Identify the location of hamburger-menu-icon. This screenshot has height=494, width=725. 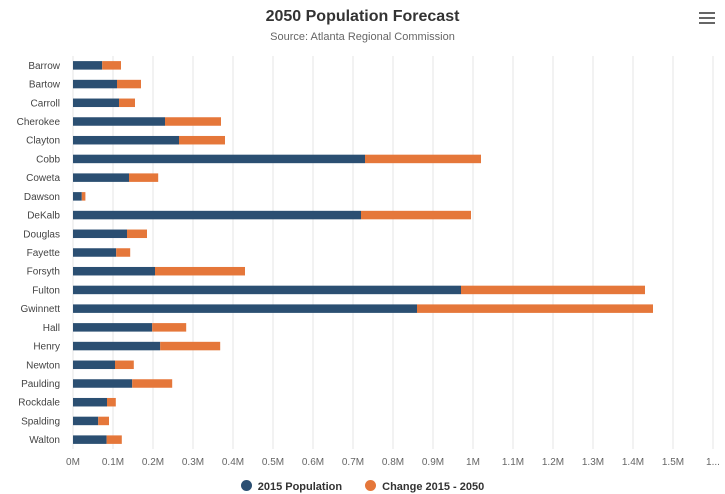
(707, 19).